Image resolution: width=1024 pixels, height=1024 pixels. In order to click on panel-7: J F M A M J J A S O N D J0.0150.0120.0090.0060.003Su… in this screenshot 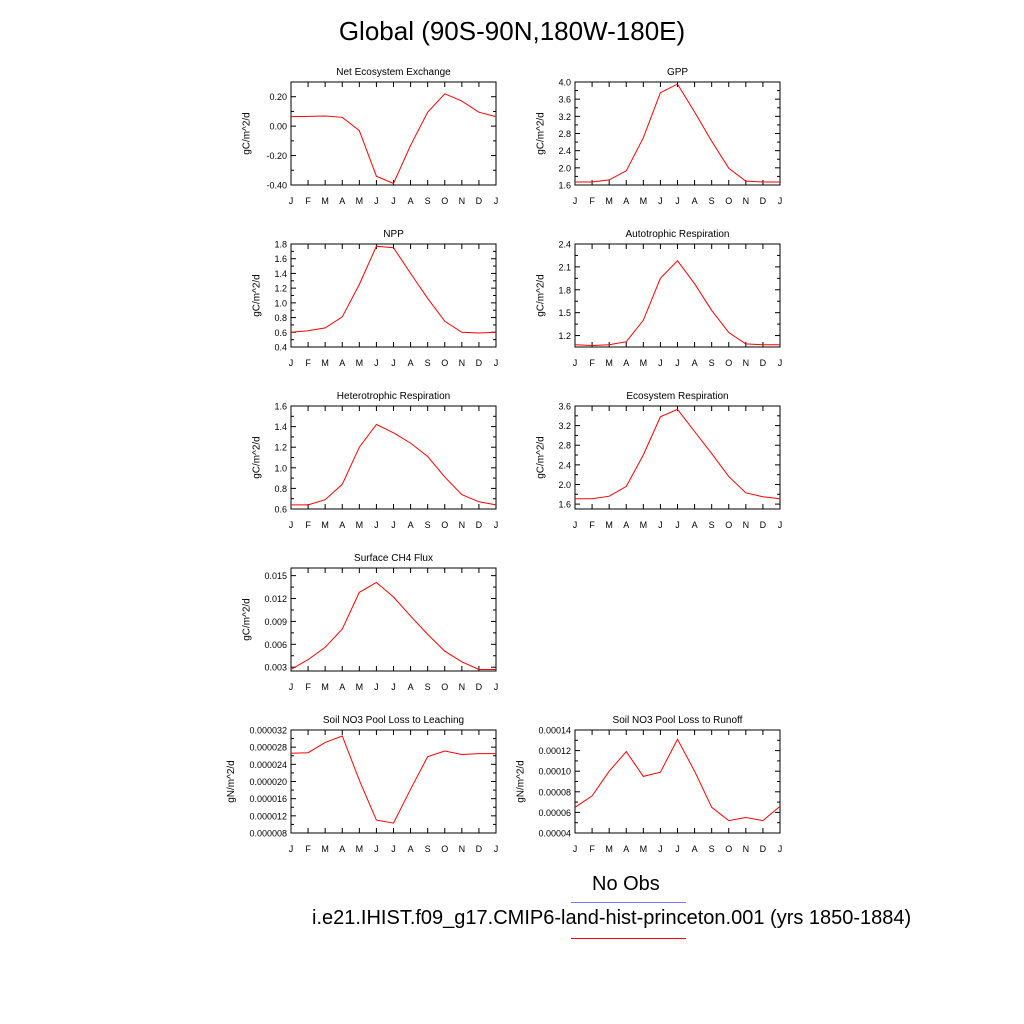, I will do `click(370, 622)`.